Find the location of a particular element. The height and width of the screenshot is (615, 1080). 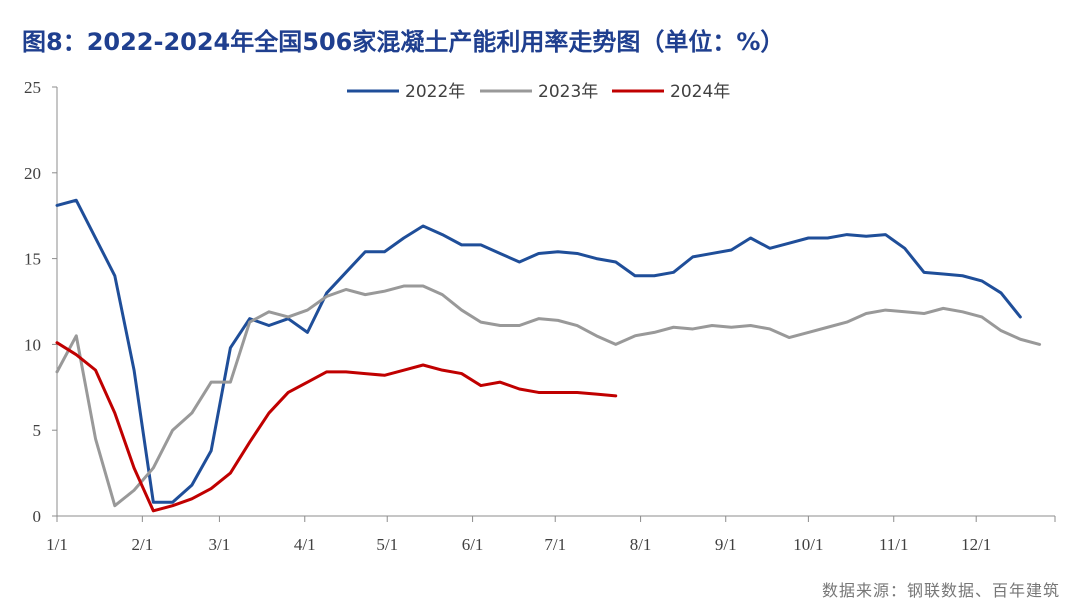

series-line-2024年 is located at coordinates (336, 427).